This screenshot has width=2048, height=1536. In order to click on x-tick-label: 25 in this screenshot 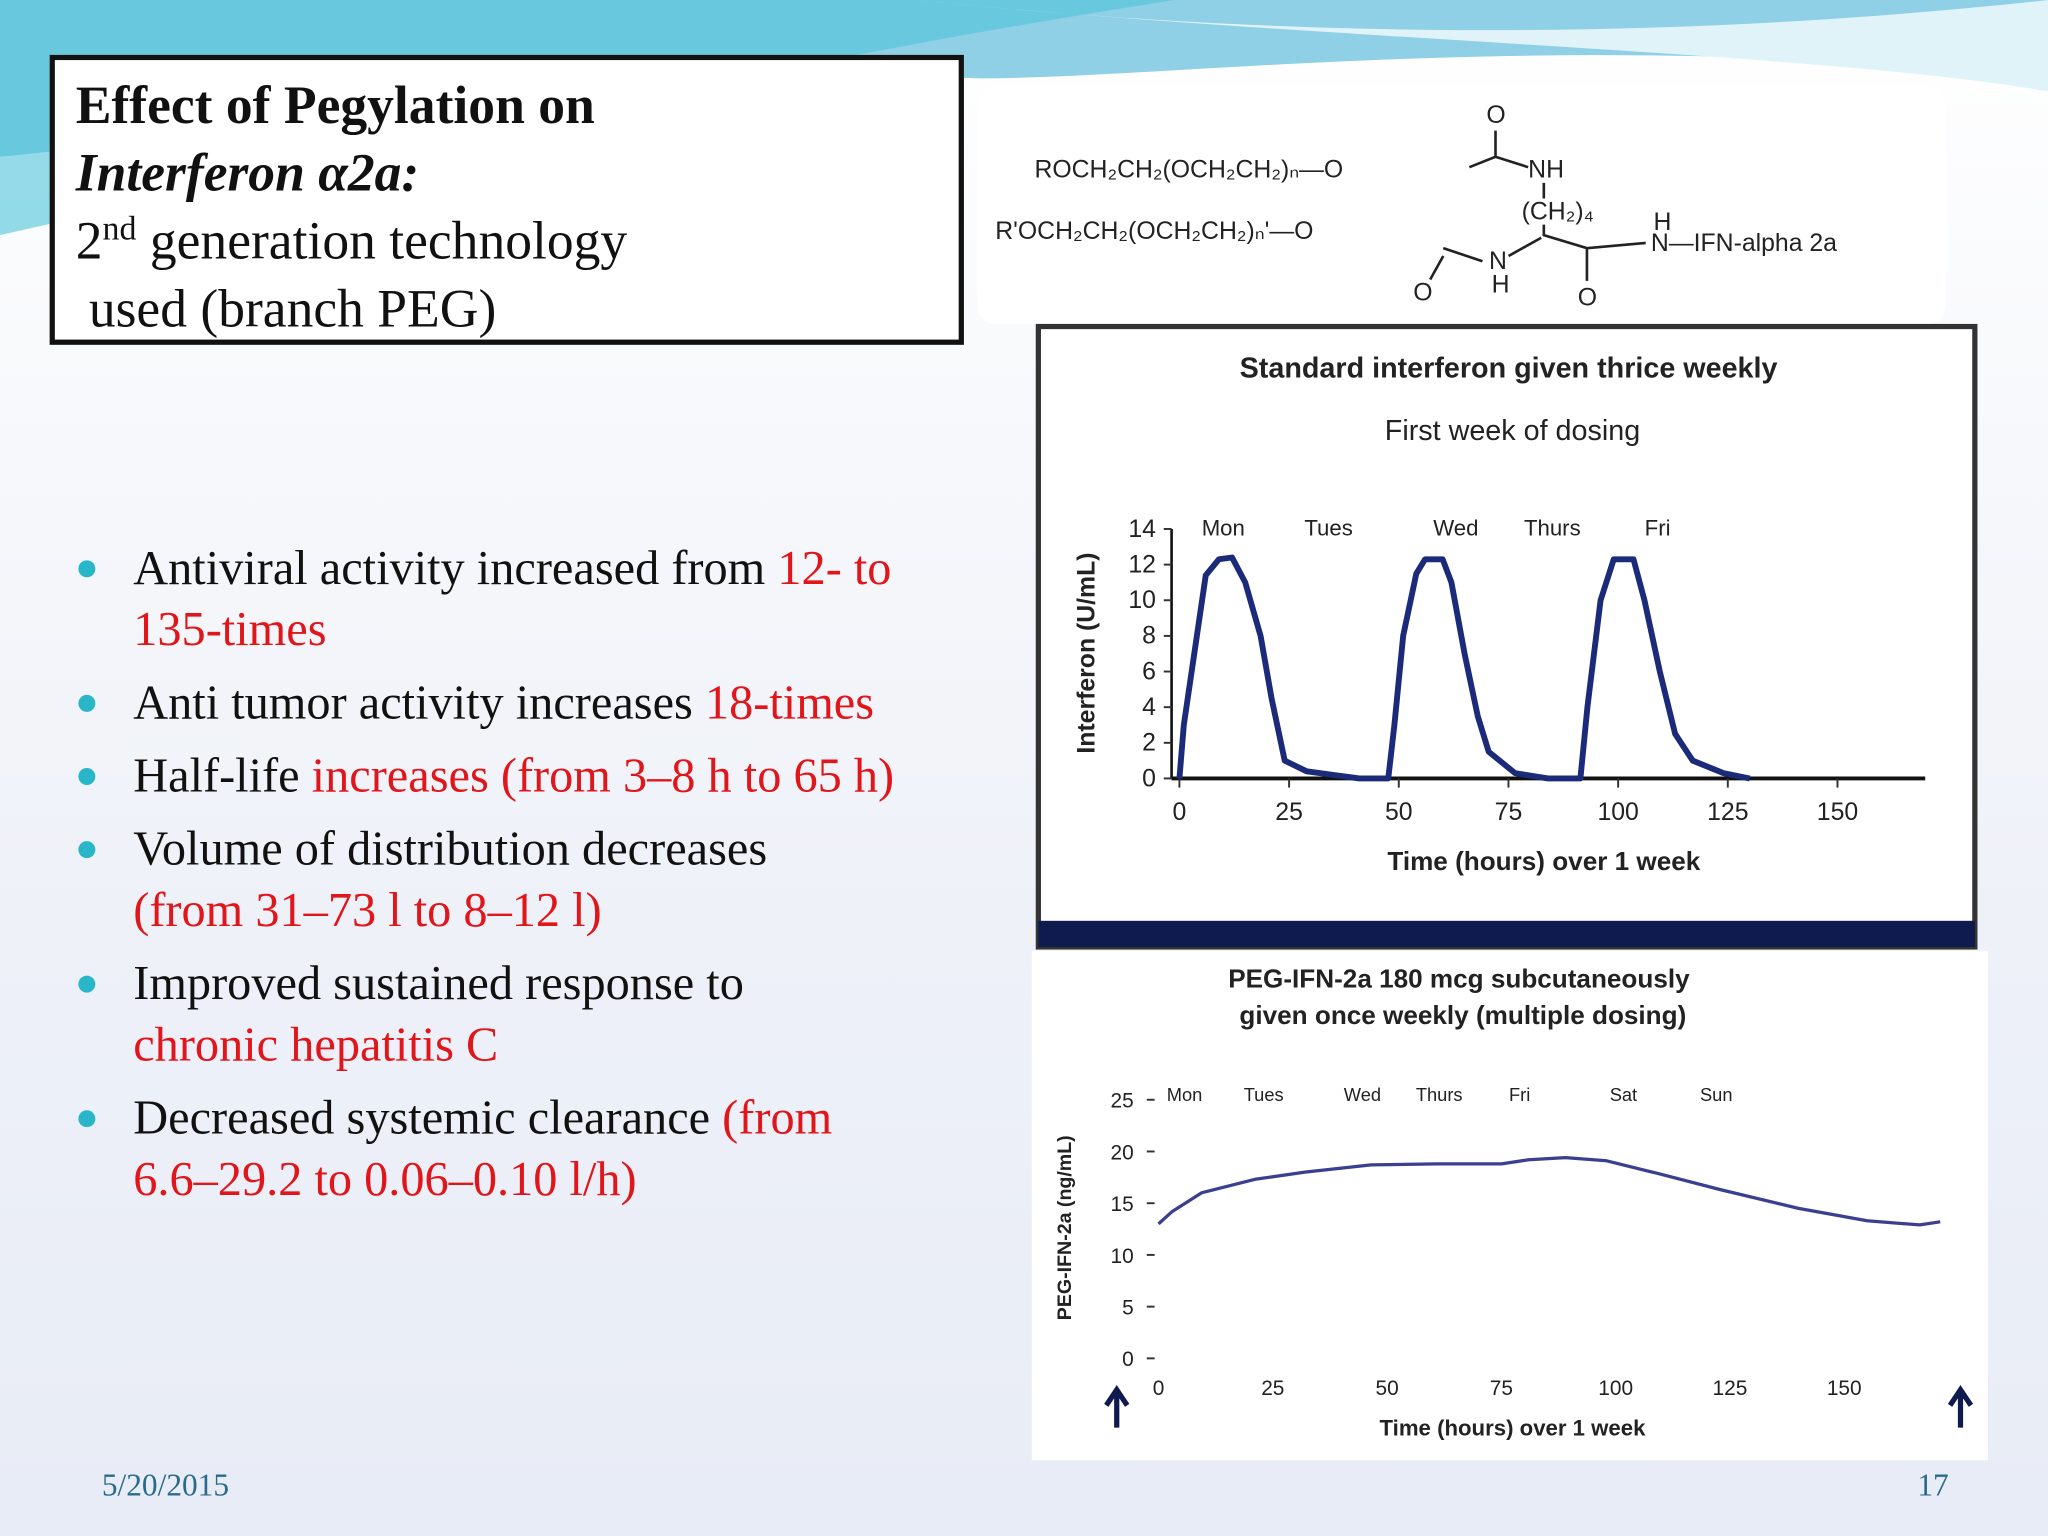, I will do `click(1289, 812)`.